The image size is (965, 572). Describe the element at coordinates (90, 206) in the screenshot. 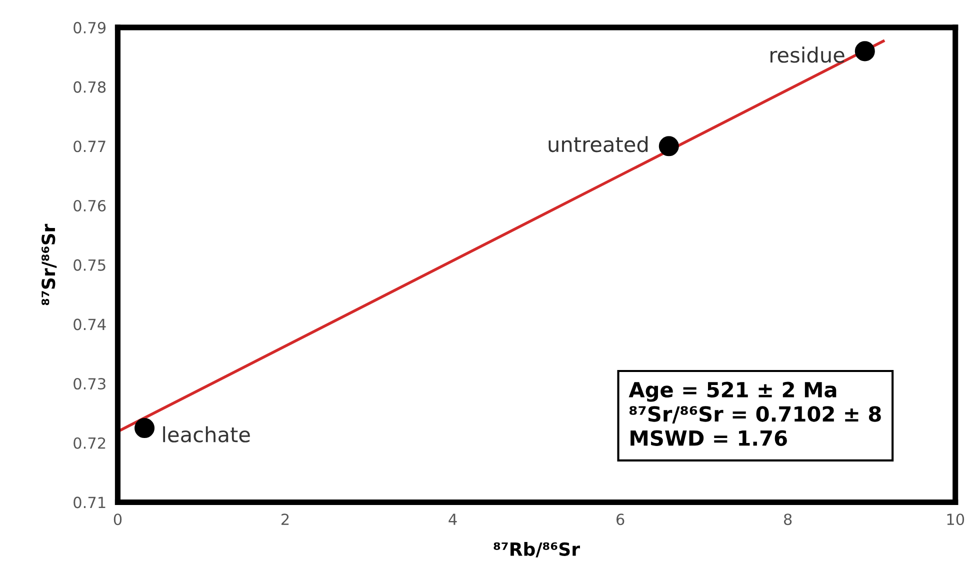

I see `y-tick-label: 0.76` at that location.